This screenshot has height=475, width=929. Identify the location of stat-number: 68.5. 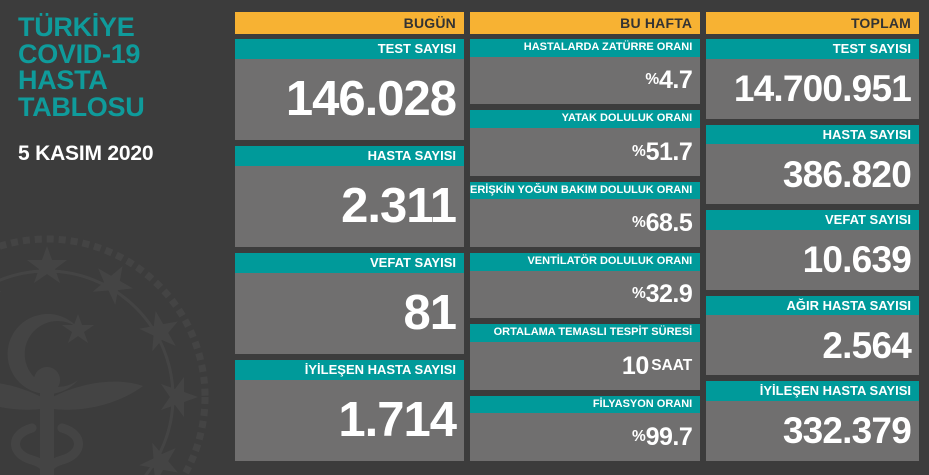
(669, 222).